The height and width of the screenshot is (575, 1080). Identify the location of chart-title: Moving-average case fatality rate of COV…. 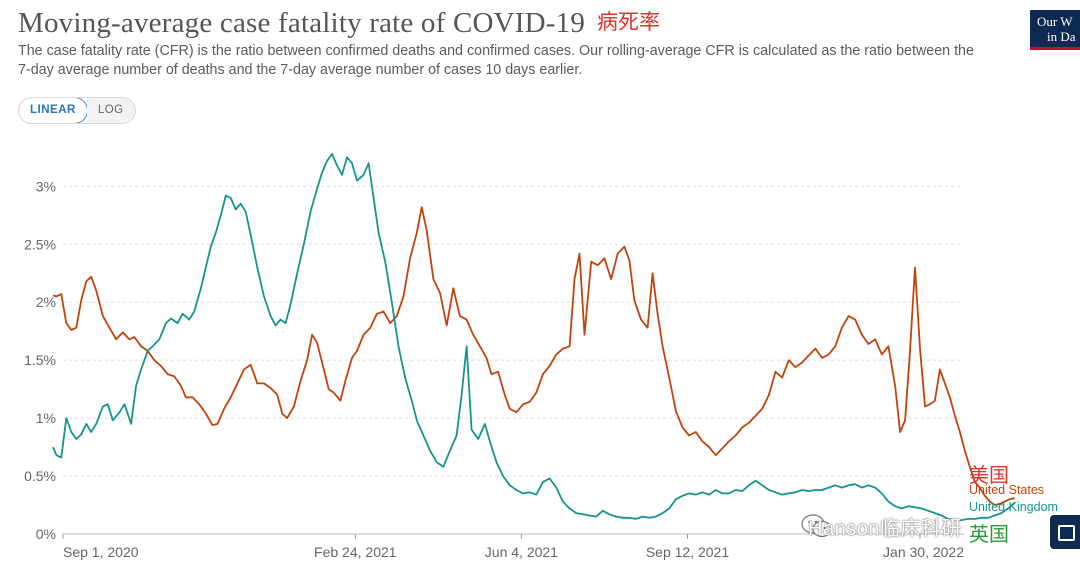
(302, 23).